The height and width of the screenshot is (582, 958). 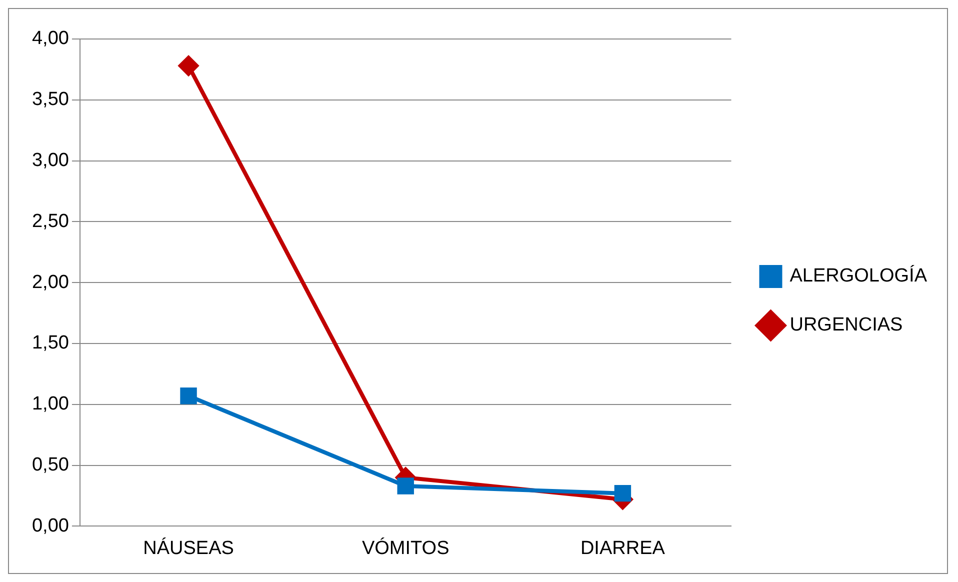 What do you see at coordinates (50, 465) in the screenshot?
I see `y-tick-label: 0,50` at bounding box center [50, 465].